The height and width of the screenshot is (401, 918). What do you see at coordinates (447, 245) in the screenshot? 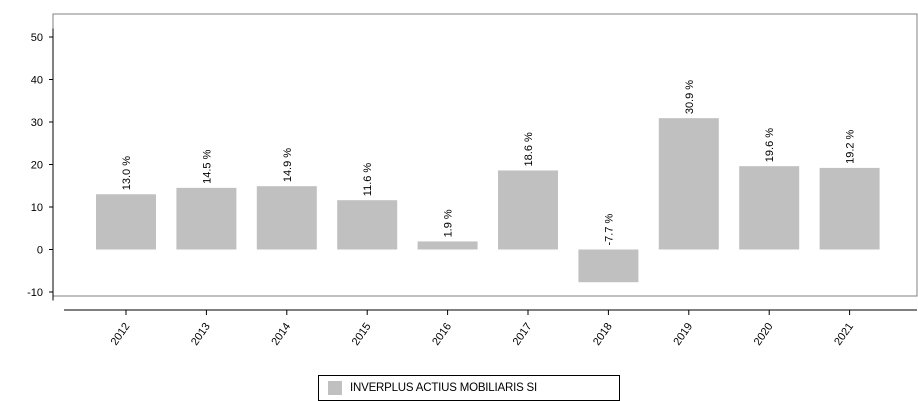
I see `bar-2016` at bounding box center [447, 245].